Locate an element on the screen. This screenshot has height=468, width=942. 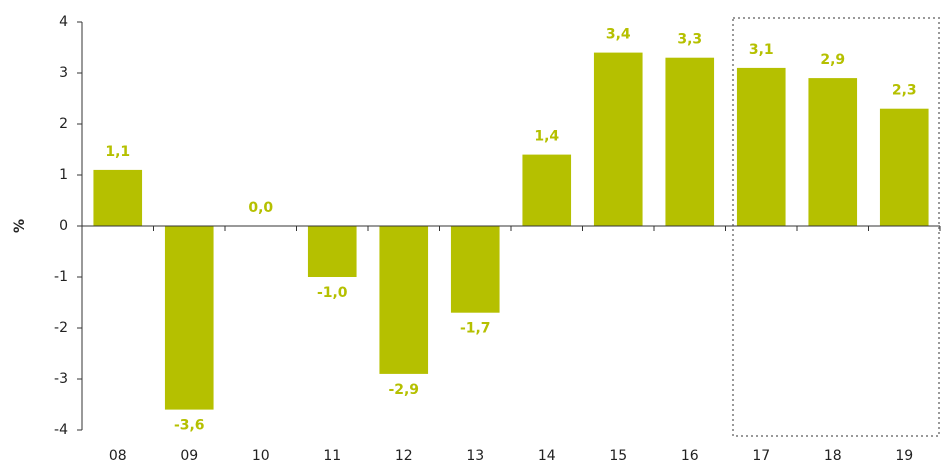
value-label: -1,7 is located at coordinates (475, 329).